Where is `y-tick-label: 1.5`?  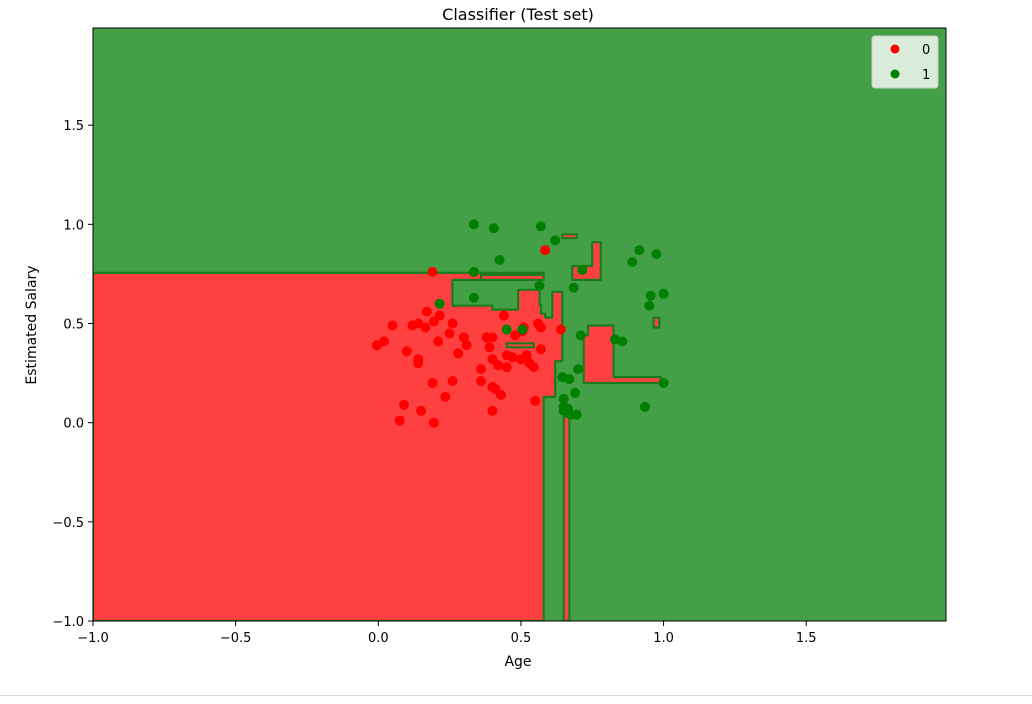 y-tick-label: 1.5 is located at coordinates (73, 126).